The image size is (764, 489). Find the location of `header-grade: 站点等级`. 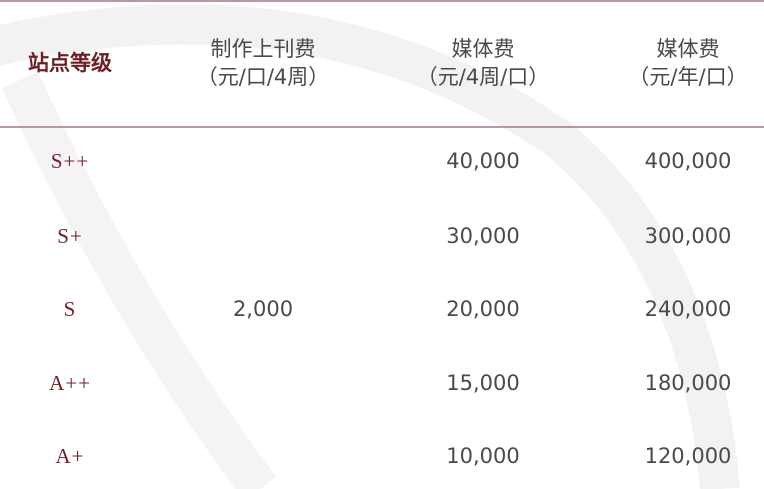

header-grade: 站点等级 is located at coordinates (70, 63).